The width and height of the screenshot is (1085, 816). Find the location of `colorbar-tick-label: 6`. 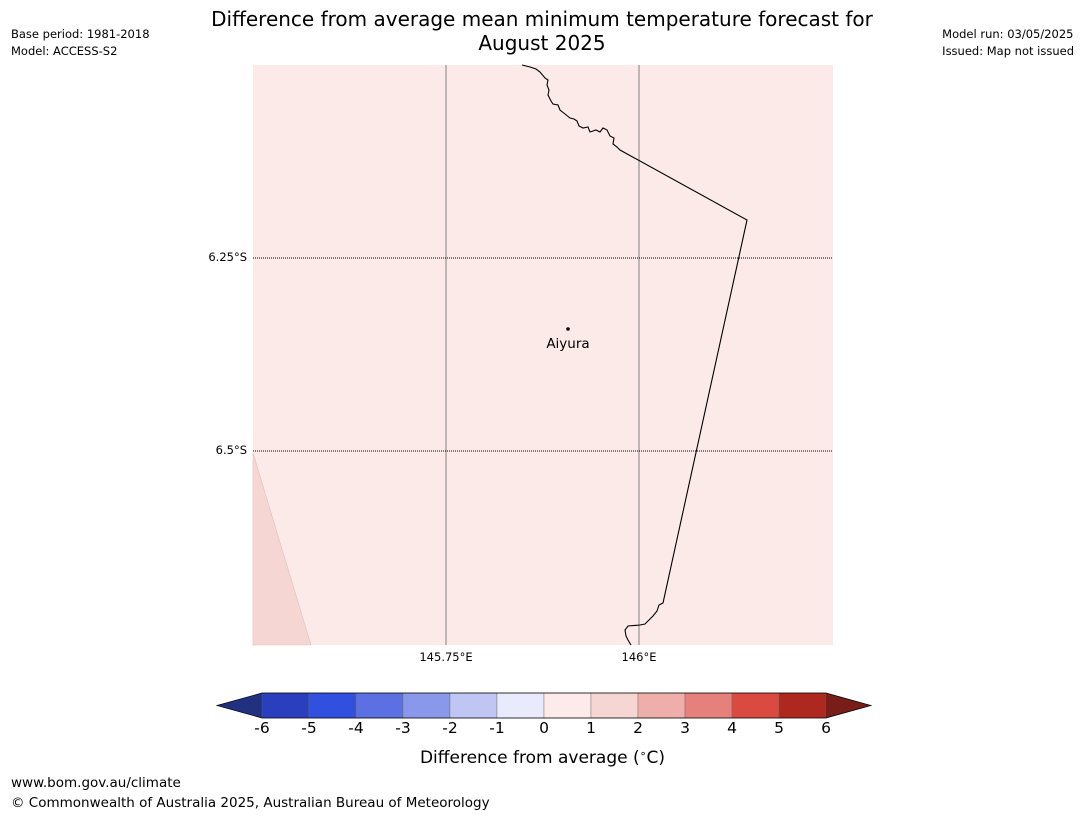

colorbar-tick-label: 6 is located at coordinates (826, 728).